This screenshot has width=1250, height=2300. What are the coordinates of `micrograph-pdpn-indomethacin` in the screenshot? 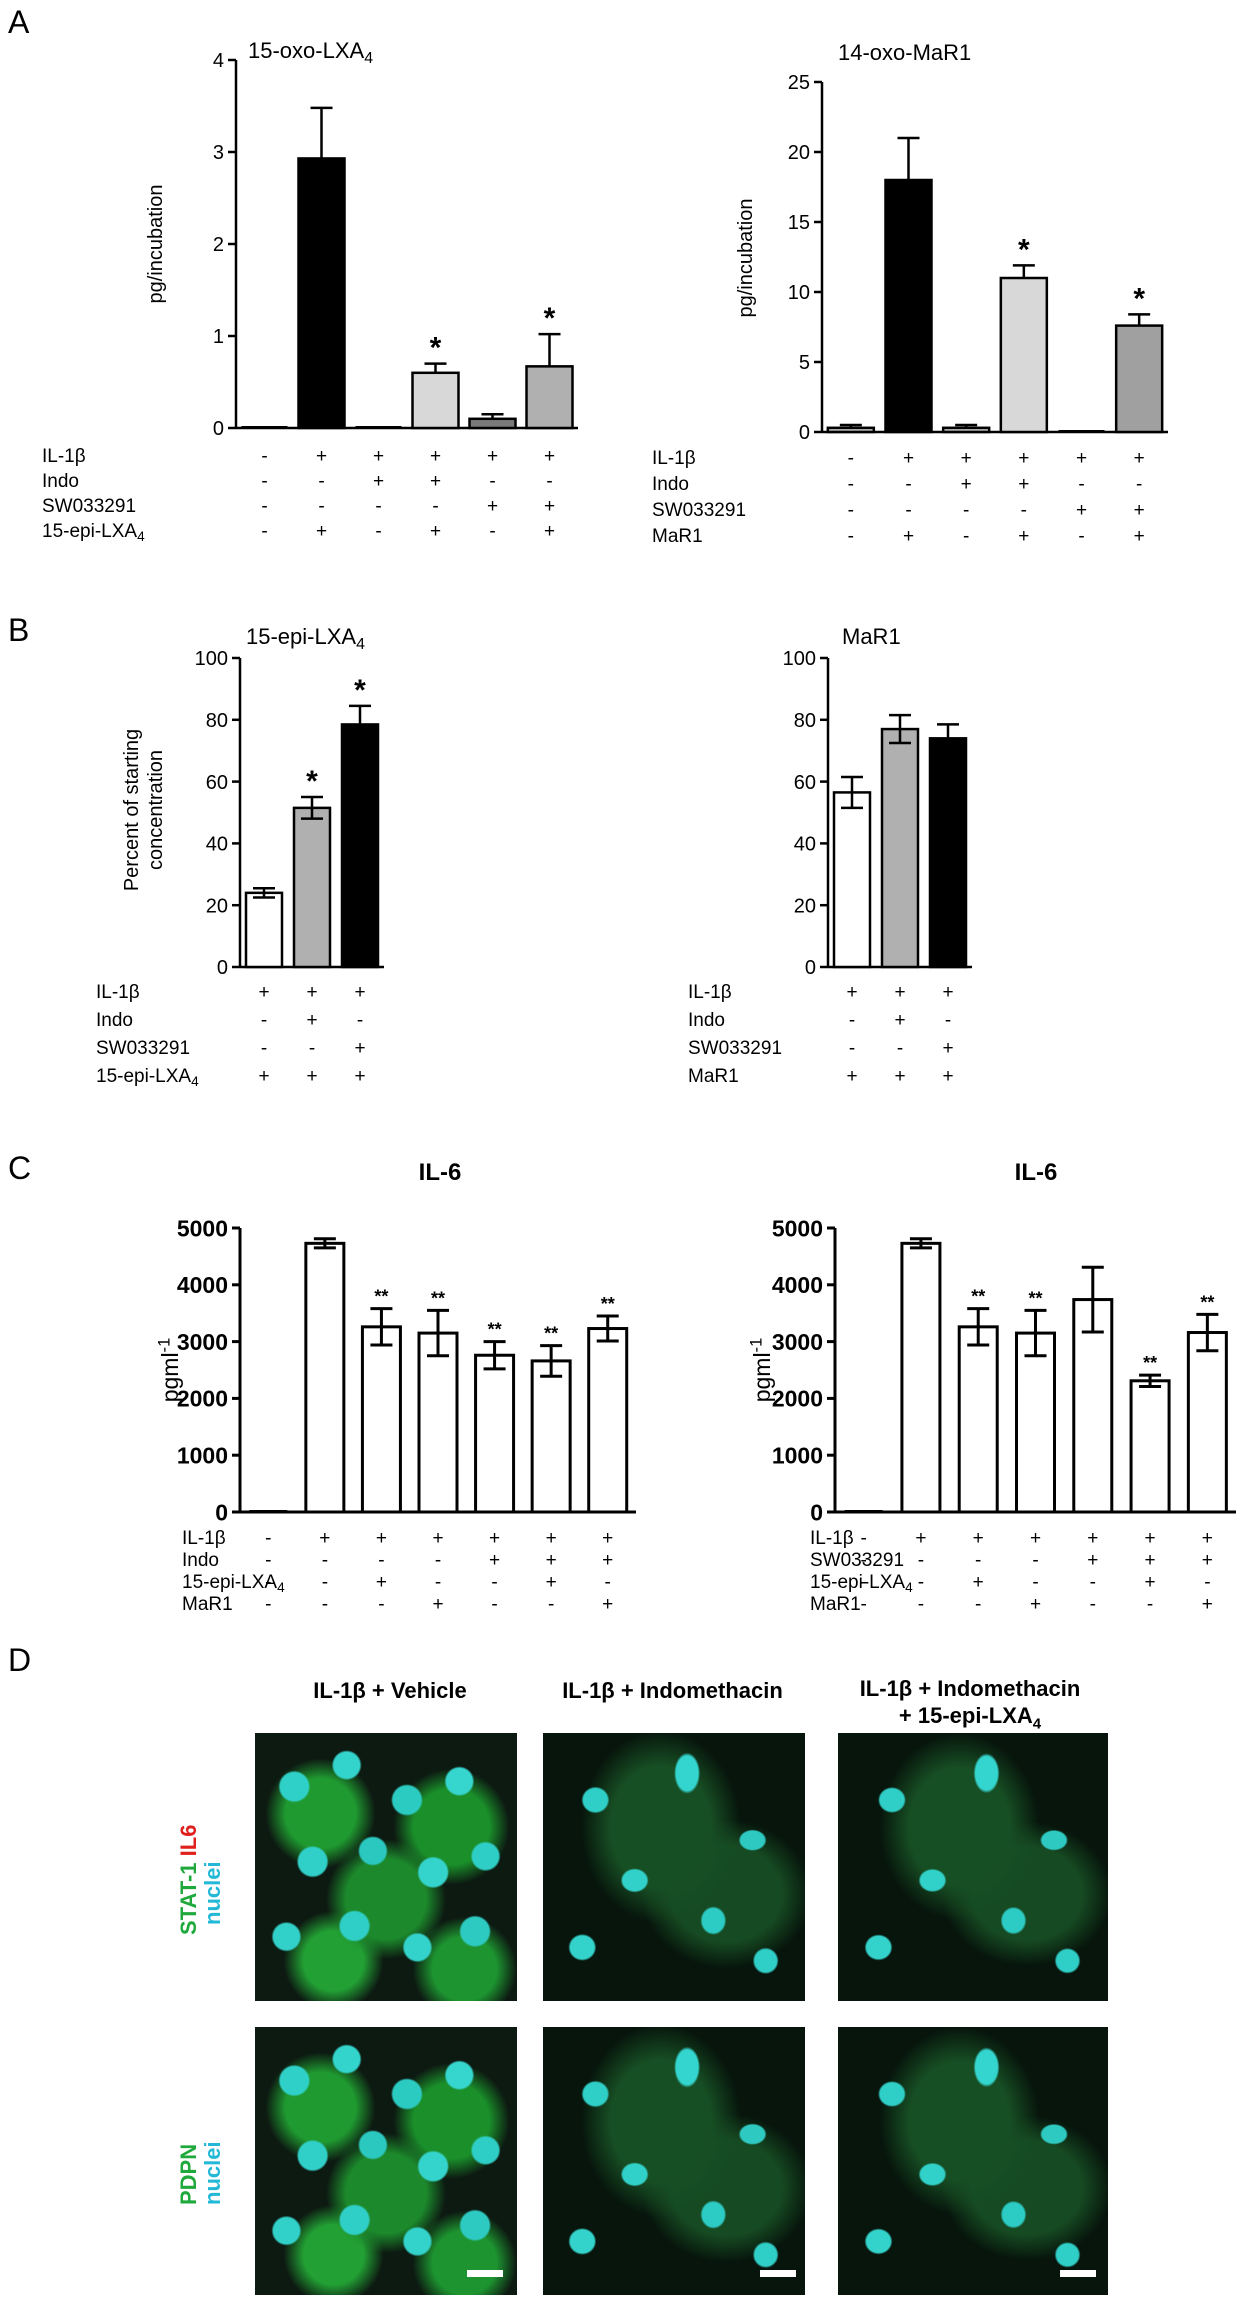 It's located at (674, 2161).